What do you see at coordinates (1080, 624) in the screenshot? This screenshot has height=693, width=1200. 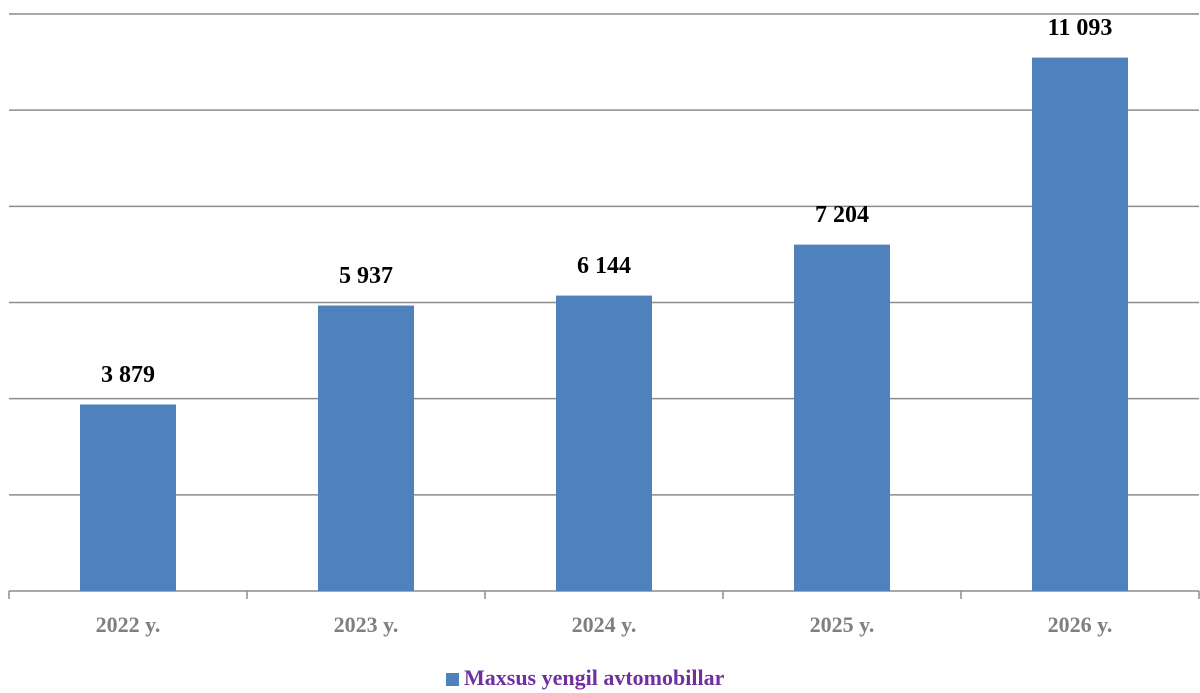 I see `x-tick-label: 2026 y.` at bounding box center [1080, 624].